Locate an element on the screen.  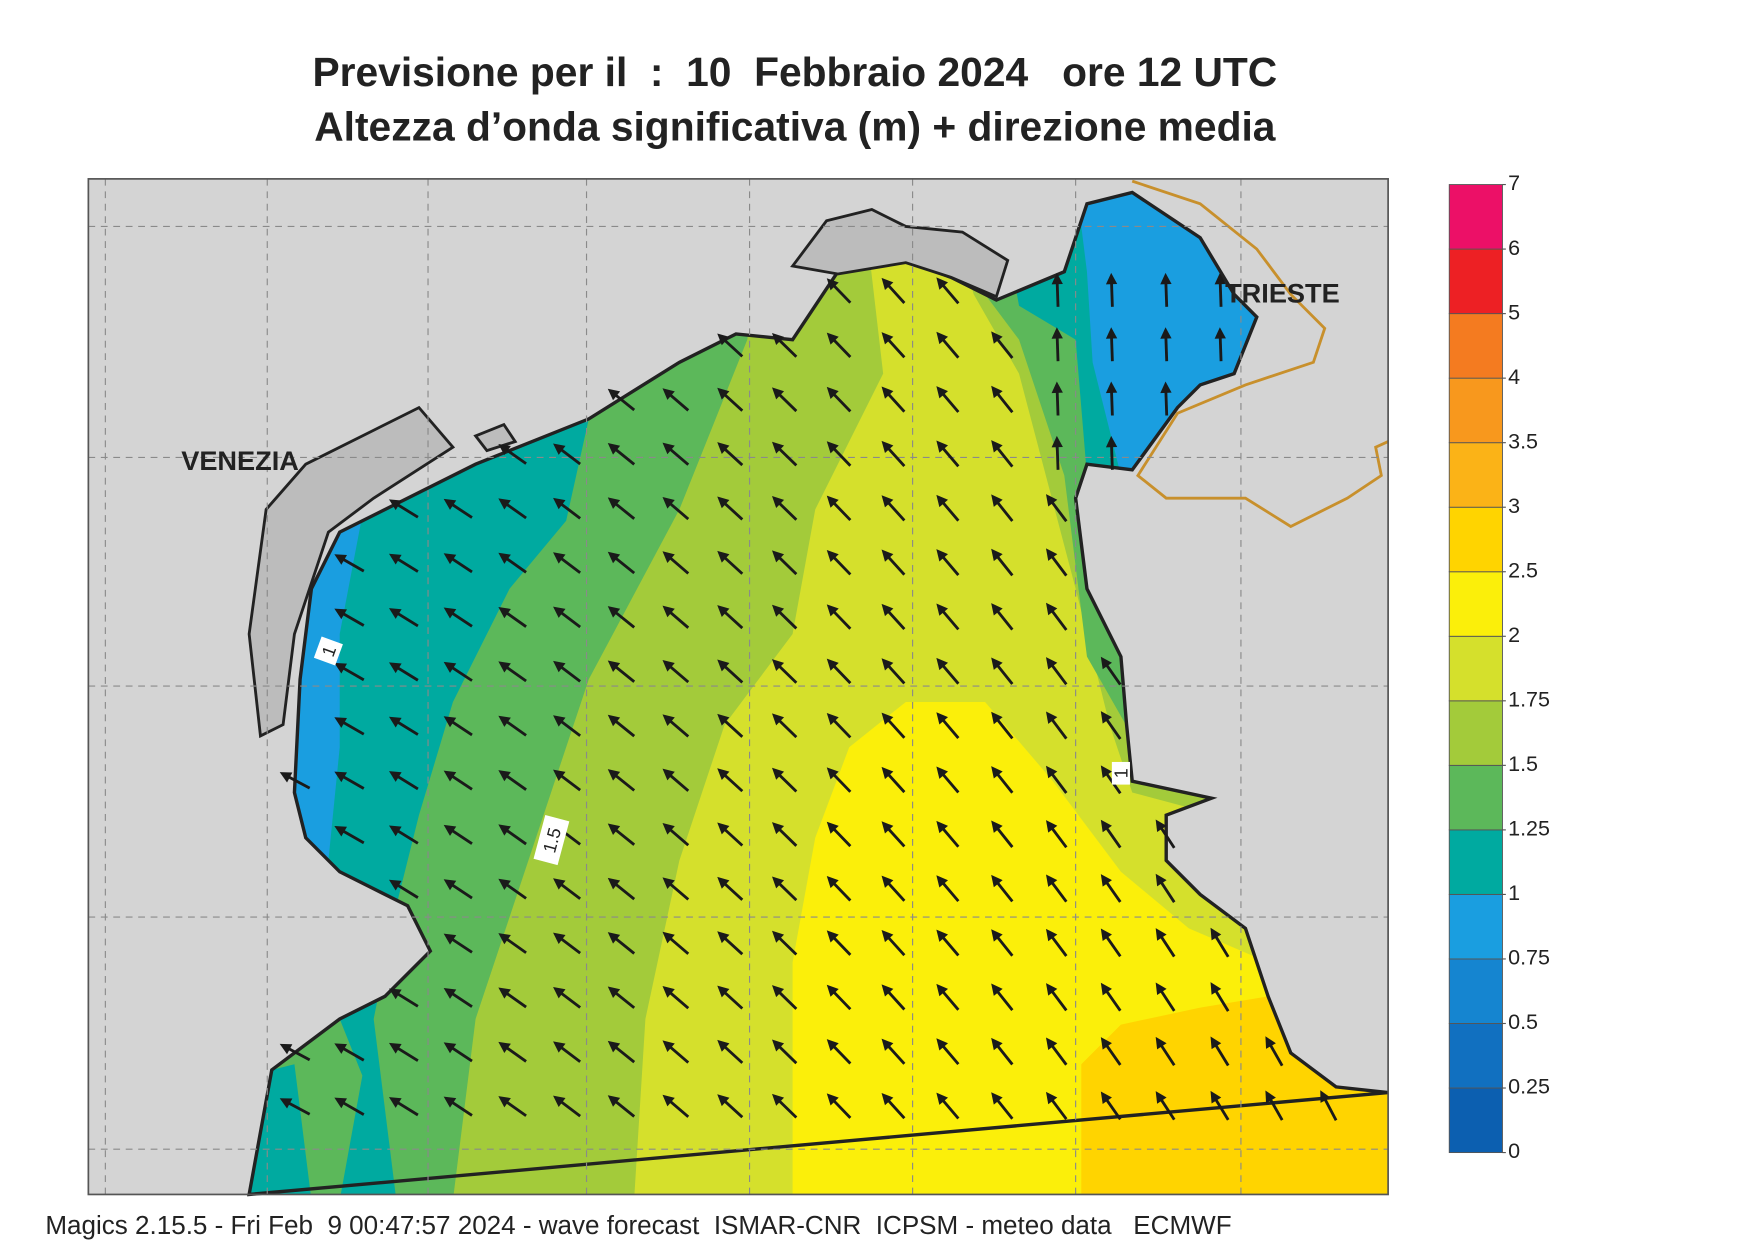
colorbar-label: 0.25 is located at coordinates (1529, 1087).